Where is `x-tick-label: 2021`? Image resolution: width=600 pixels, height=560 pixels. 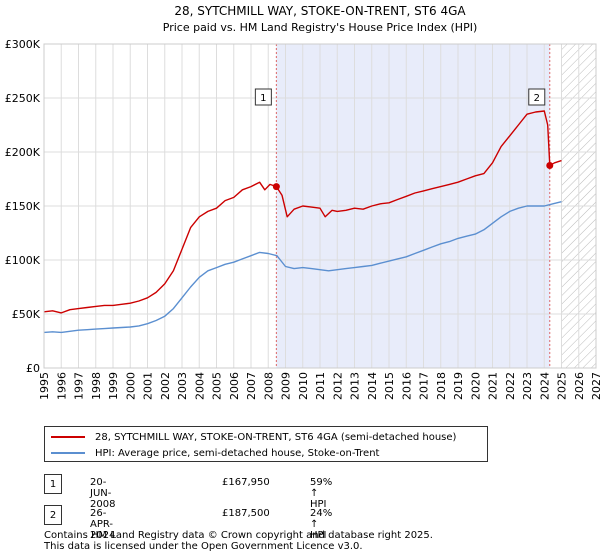 x-tick-label: 2021 is located at coordinates (493, 386).